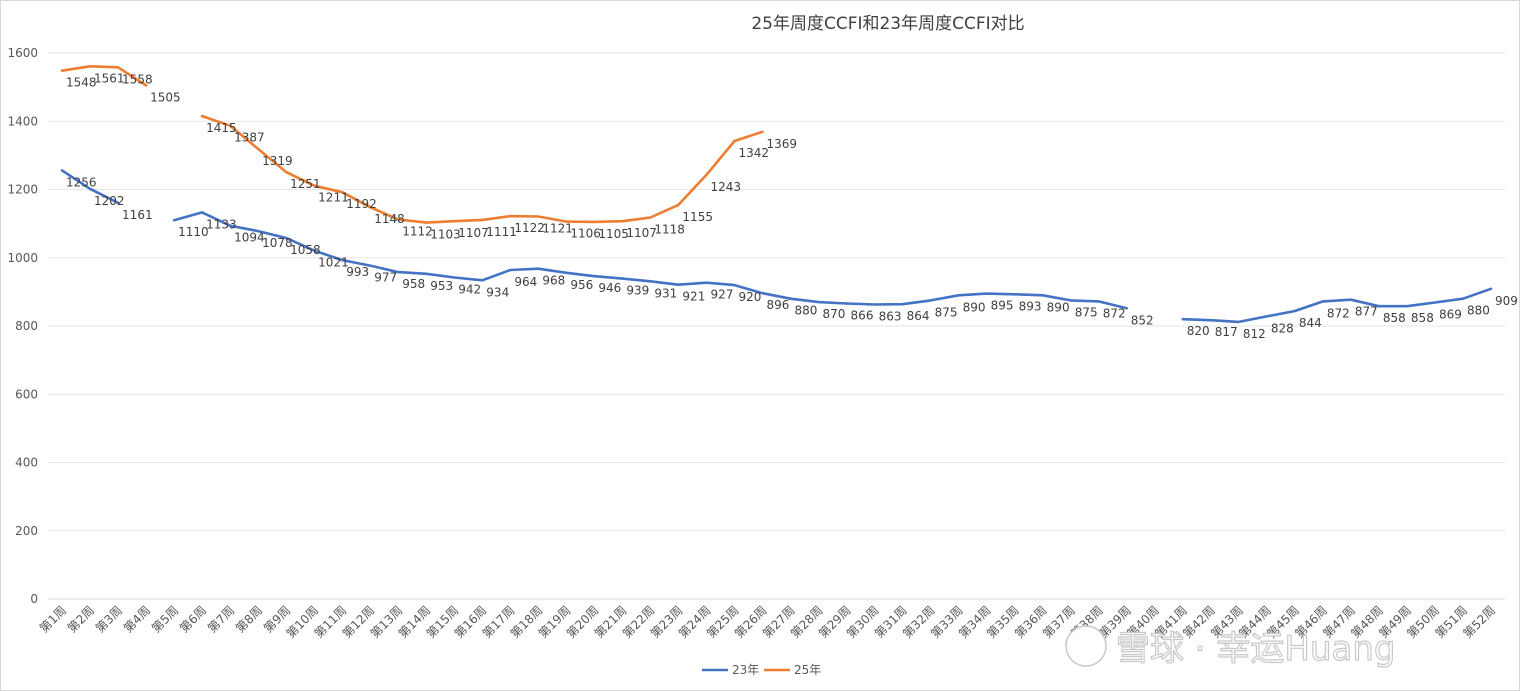 The width and height of the screenshot is (1520, 691). What do you see at coordinates (413, 284) in the screenshot?
I see `data-label: 958` at bounding box center [413, 284].